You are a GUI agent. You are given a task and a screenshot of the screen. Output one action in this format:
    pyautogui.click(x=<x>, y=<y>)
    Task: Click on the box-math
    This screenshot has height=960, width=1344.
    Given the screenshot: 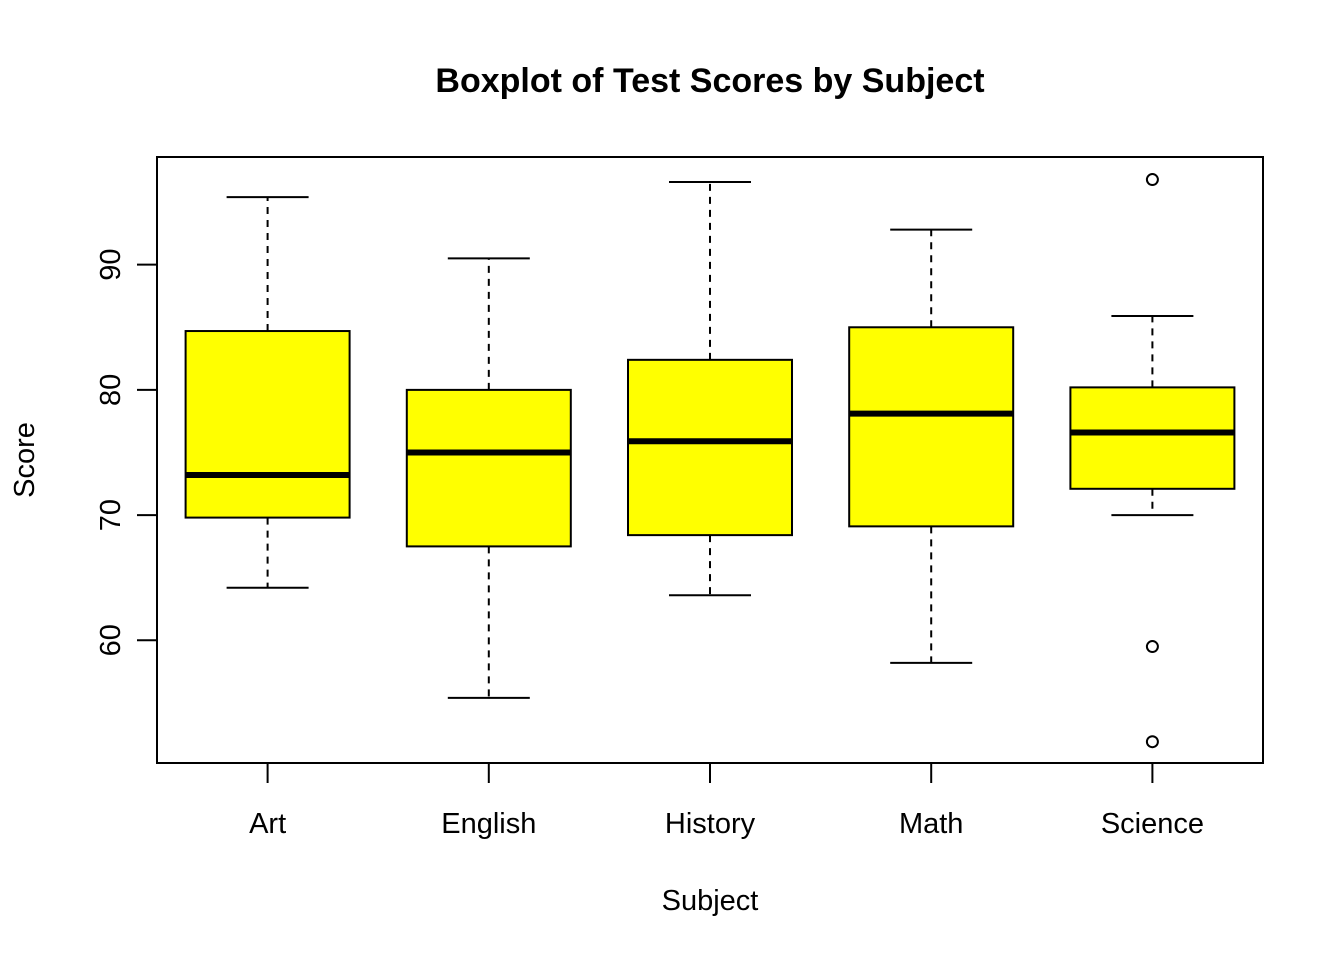 What is the action you would take?
    pyautogui.click(x=931, y=446)
    